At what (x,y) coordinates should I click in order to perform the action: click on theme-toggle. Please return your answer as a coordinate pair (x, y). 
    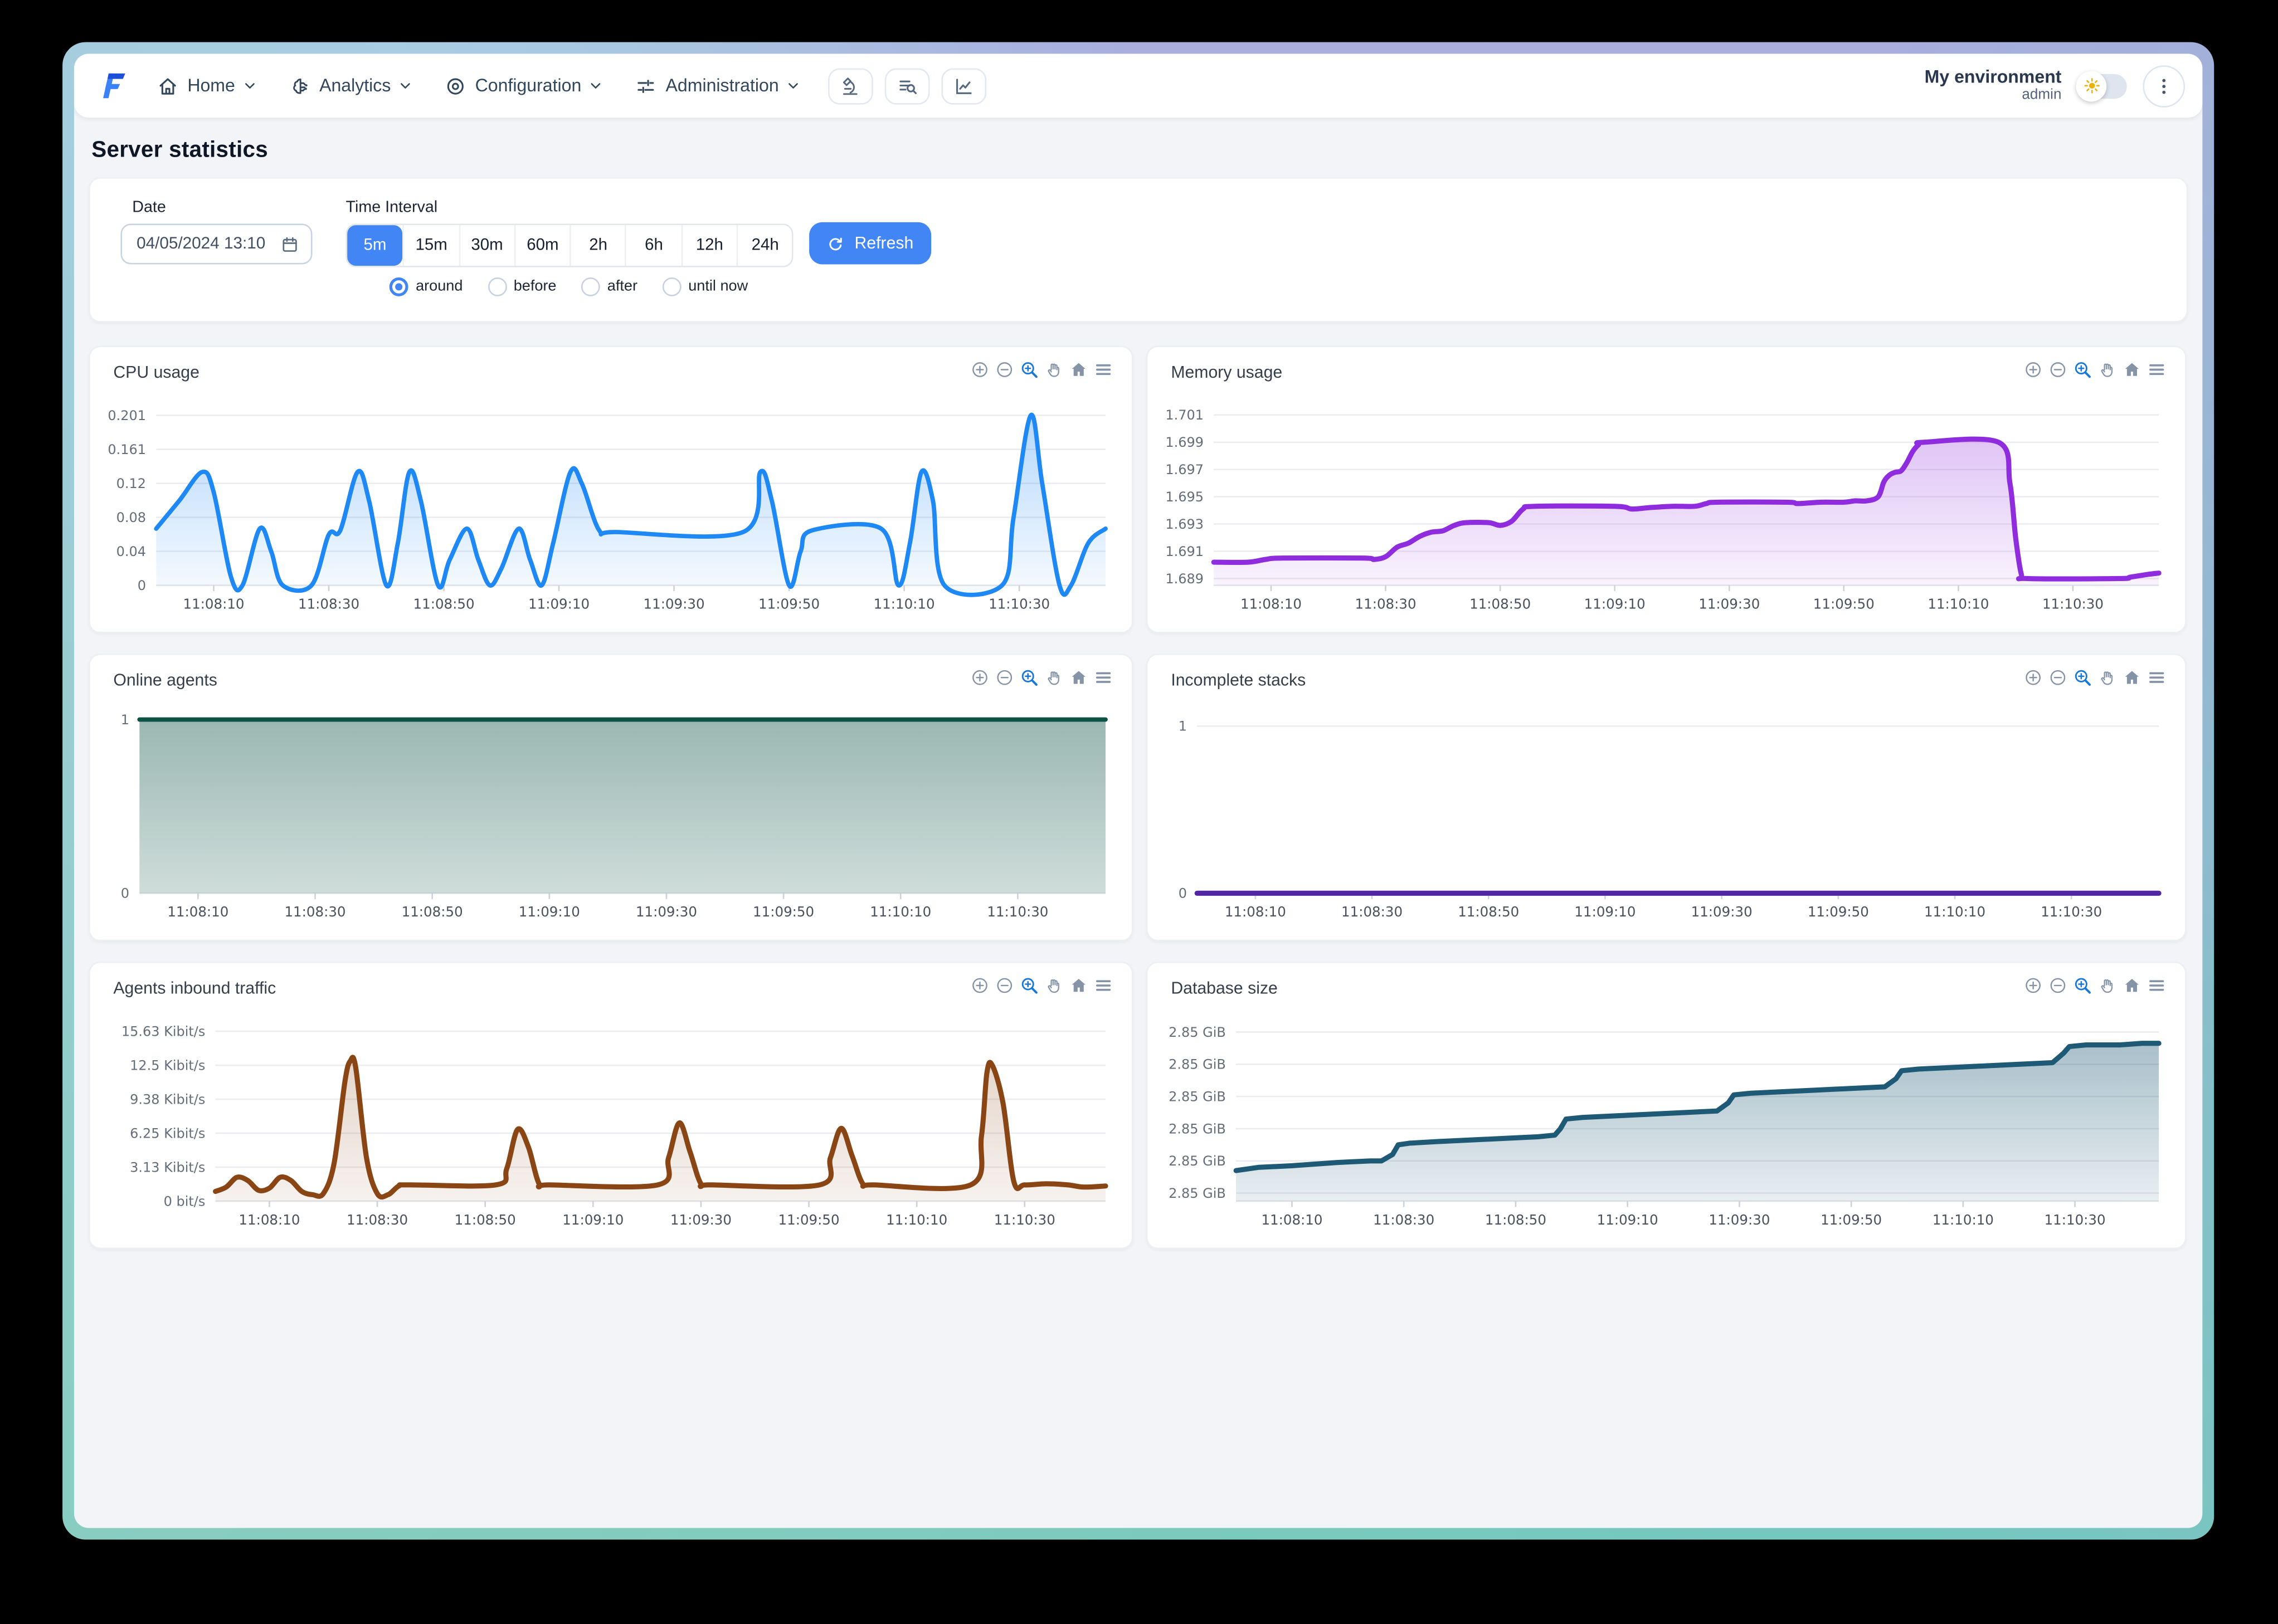
    Looking at the image, I should click on (2101, 85).